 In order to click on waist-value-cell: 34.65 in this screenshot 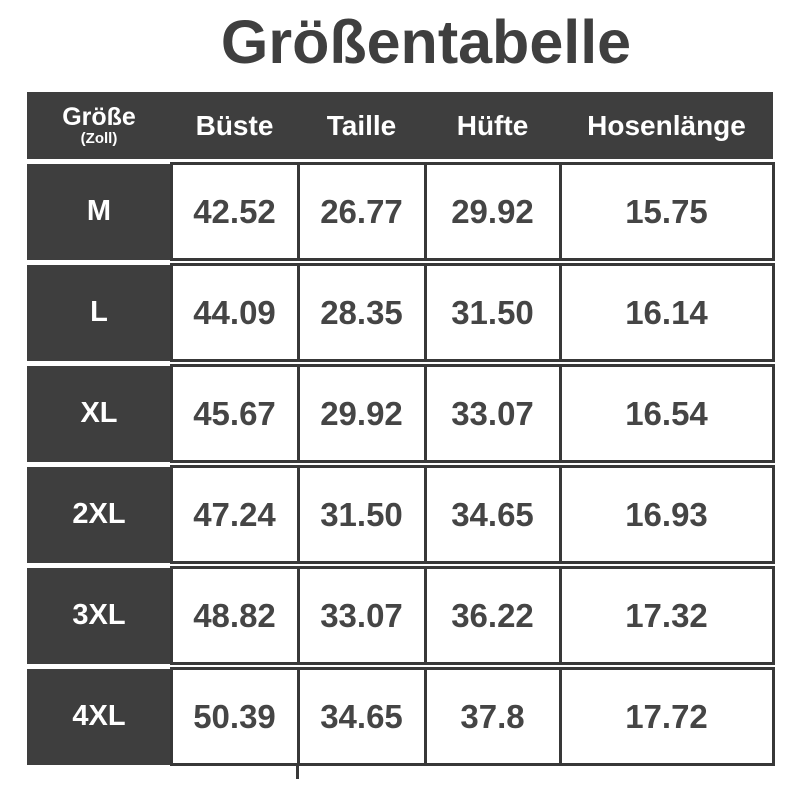, I will do `click(361, 716)`.